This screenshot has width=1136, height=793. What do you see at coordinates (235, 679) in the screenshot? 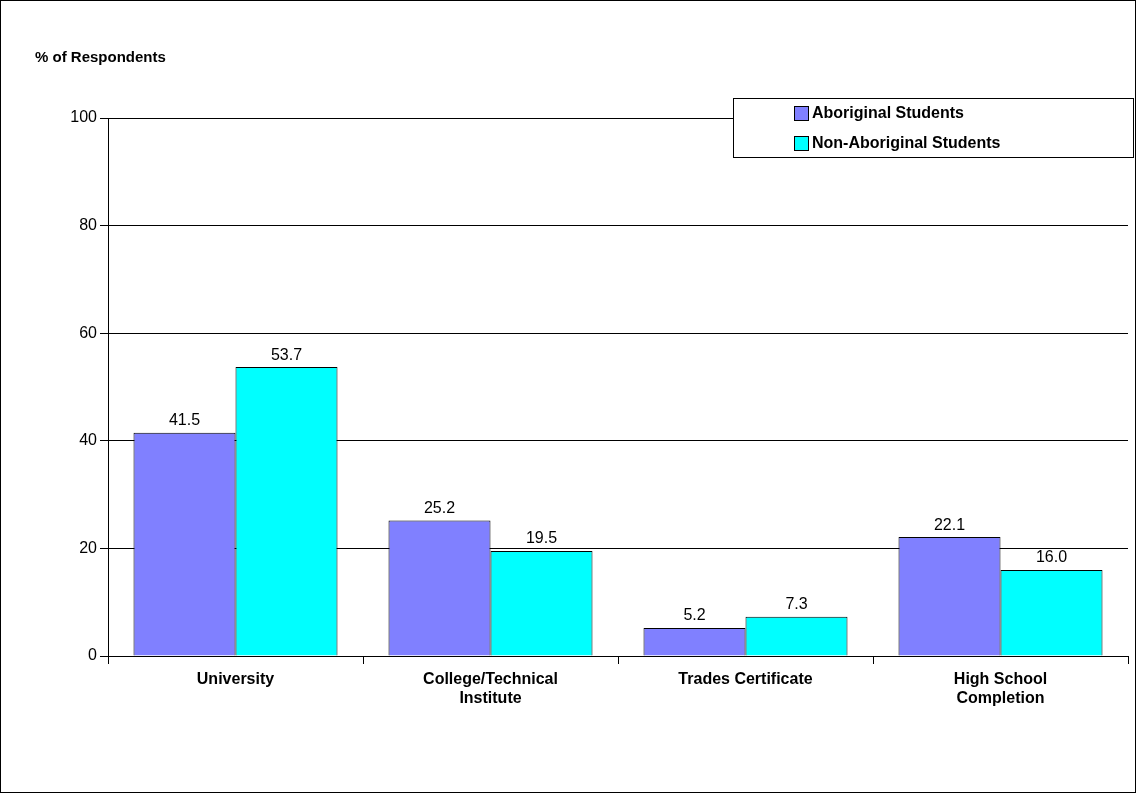
I see `x-tick-label: University` at bounding box center [235, 679].